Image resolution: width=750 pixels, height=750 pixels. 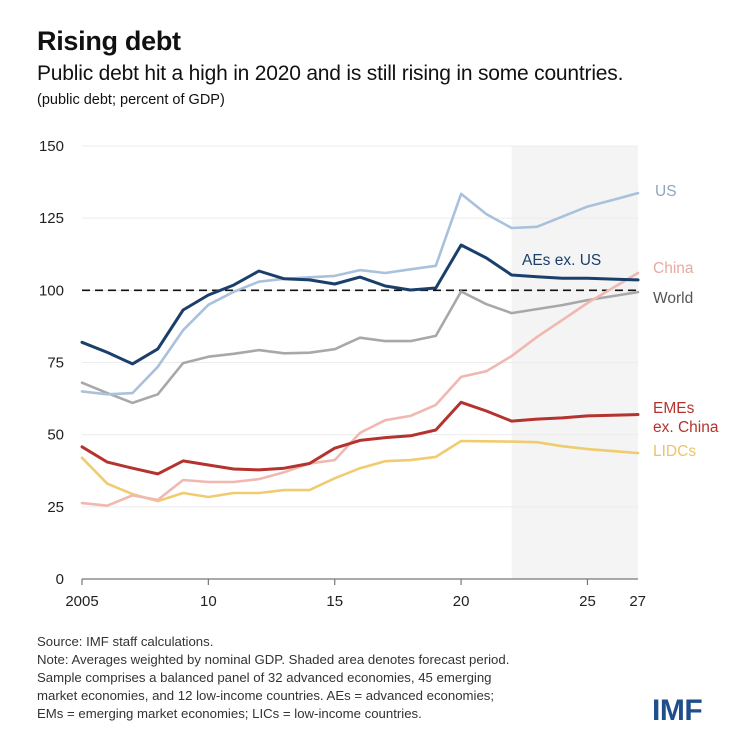 What do you see at coordinates (637, 601) in the screenshot?
I see `x-tick-label: 27` at bounding box center [637, 601].